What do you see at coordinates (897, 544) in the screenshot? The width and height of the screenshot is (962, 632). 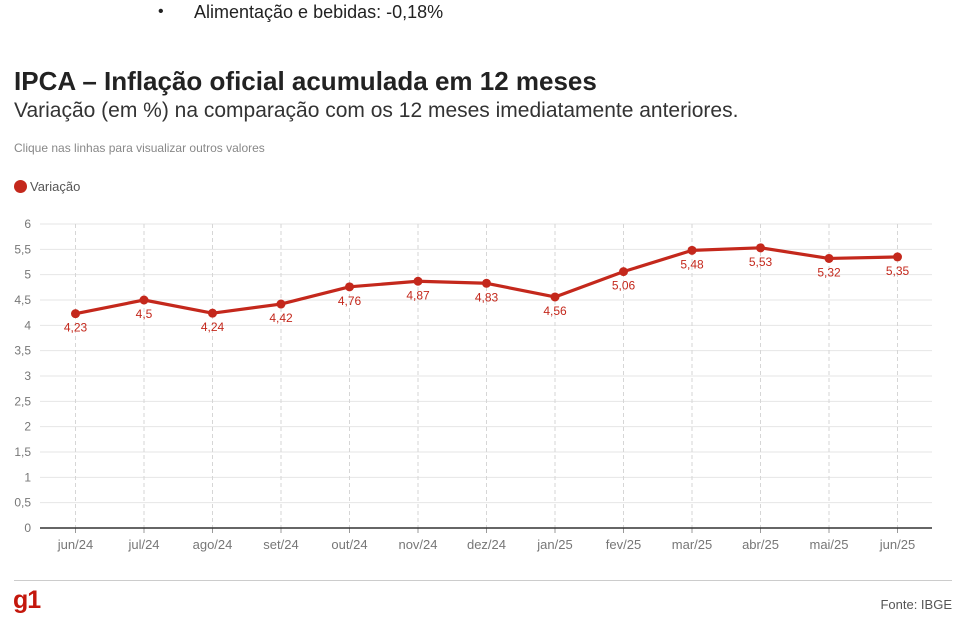 I see `x-tick-label: jun/25` at bounding box center [897, 544].